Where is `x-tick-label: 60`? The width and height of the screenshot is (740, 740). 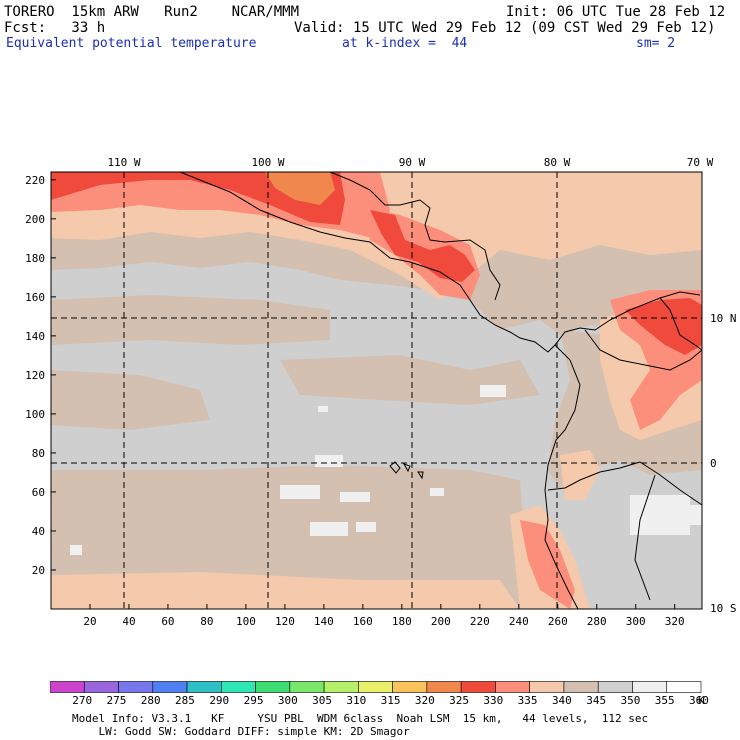
x-tick-label: 60 is located at coordinates (167, 621).